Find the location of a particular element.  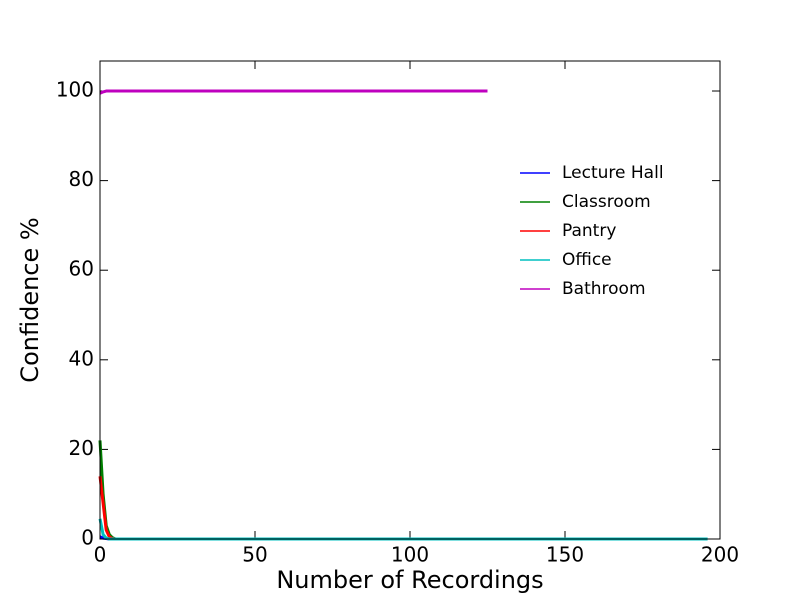

y-tick-label: 20 is located at coordinates (81, 448).